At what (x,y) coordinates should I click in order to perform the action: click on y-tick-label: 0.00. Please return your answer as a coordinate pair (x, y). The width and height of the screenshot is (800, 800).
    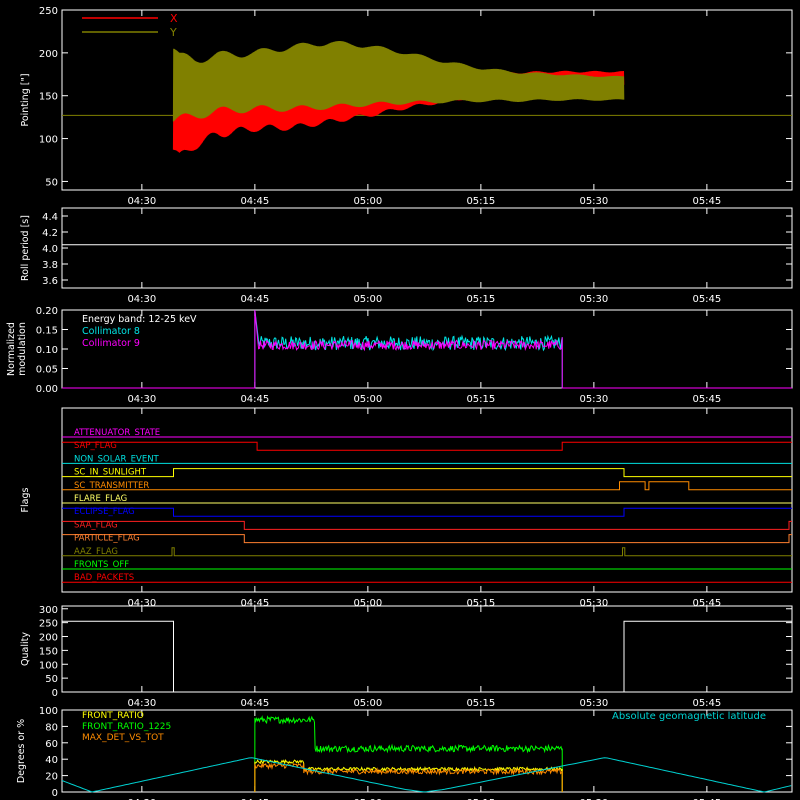
    Looking at the image, I should click on (47, 389).